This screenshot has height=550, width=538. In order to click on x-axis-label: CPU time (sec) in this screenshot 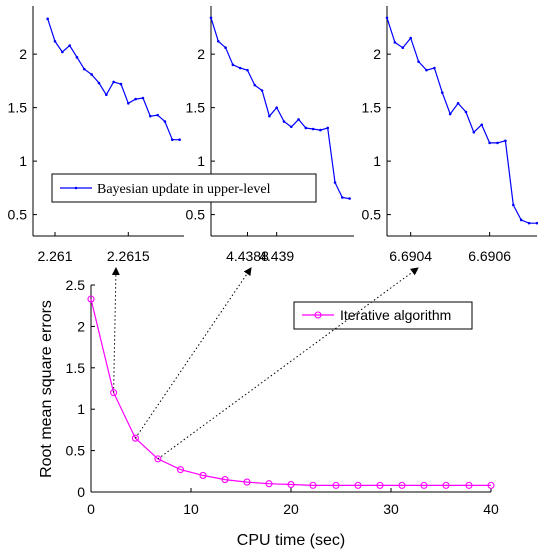, I will do `click(291, 540)`.